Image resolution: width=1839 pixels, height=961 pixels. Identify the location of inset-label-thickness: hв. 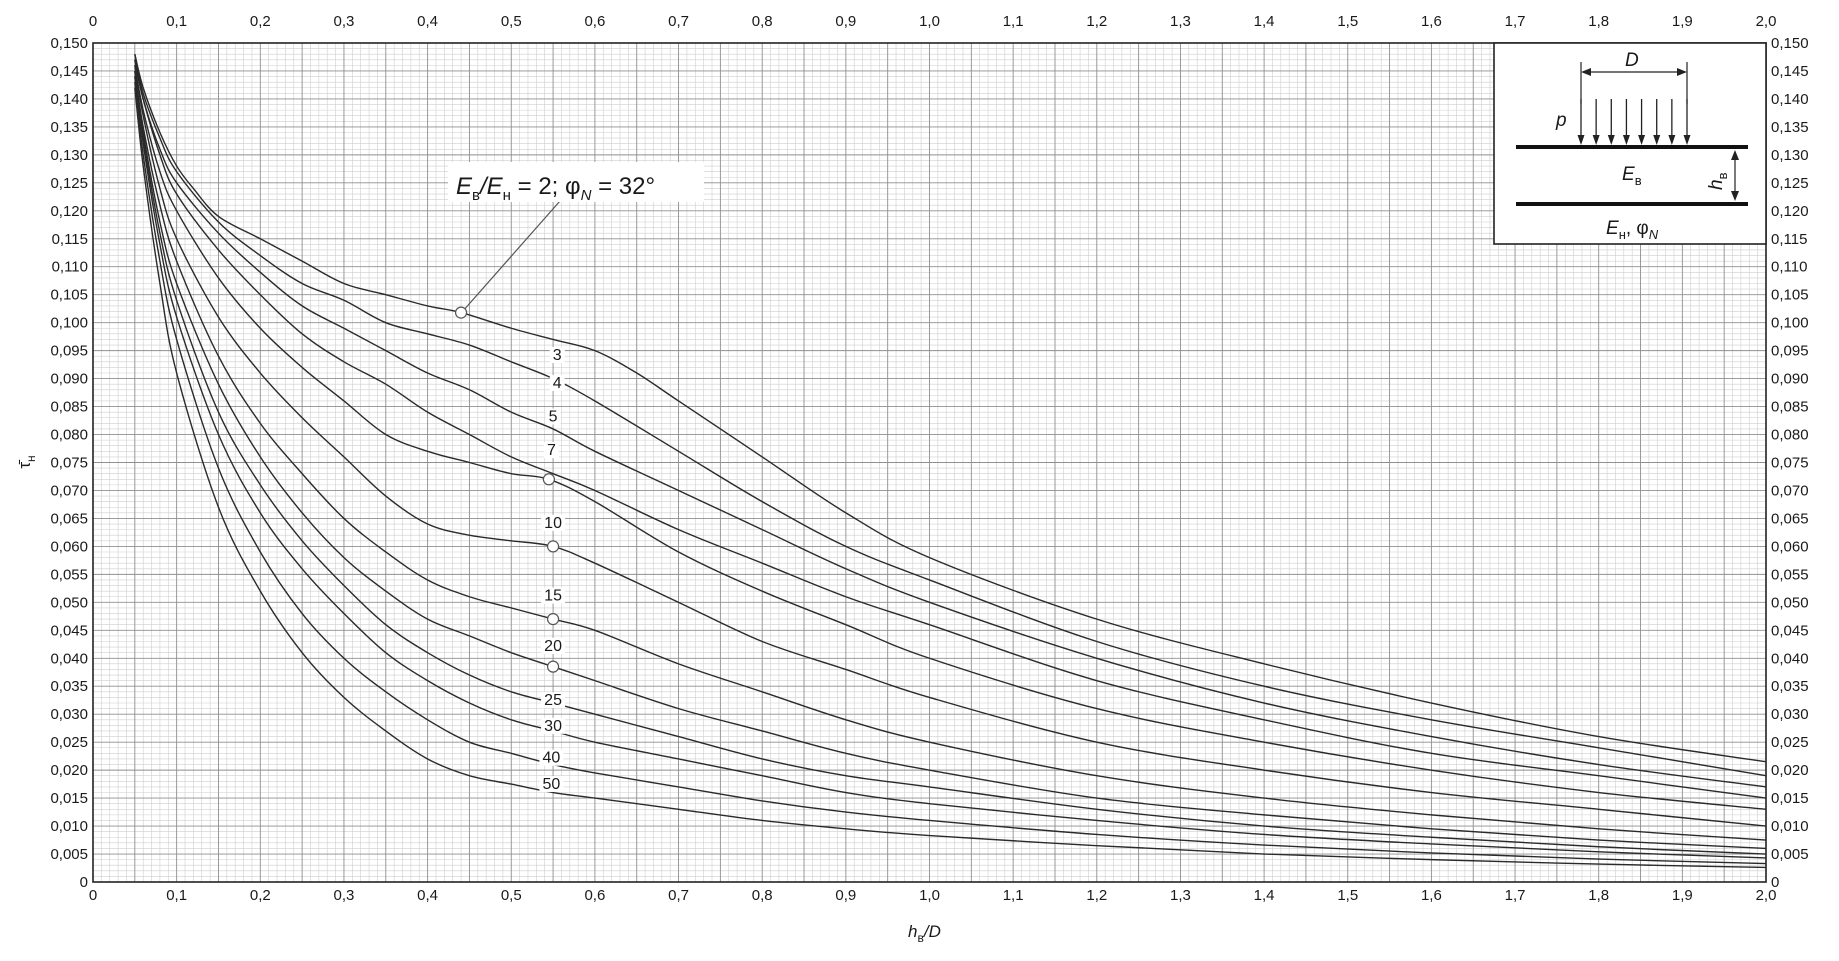
(1718, 181).